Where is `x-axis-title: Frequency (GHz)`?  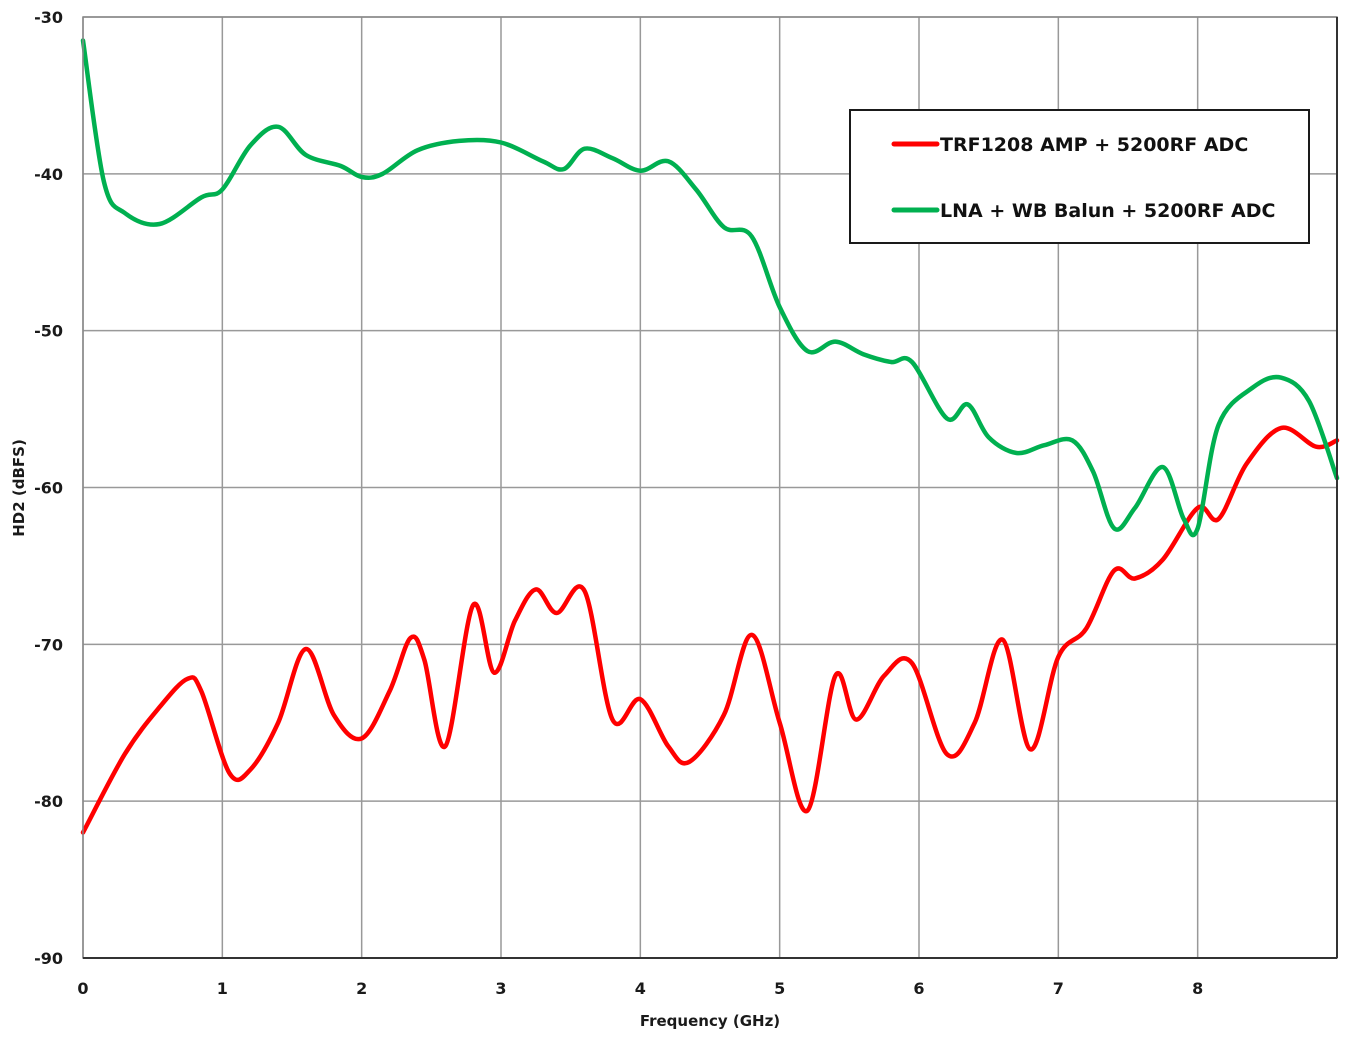
x-axis-title: Frequency (GHz) is located at coordinates (710, 1021).